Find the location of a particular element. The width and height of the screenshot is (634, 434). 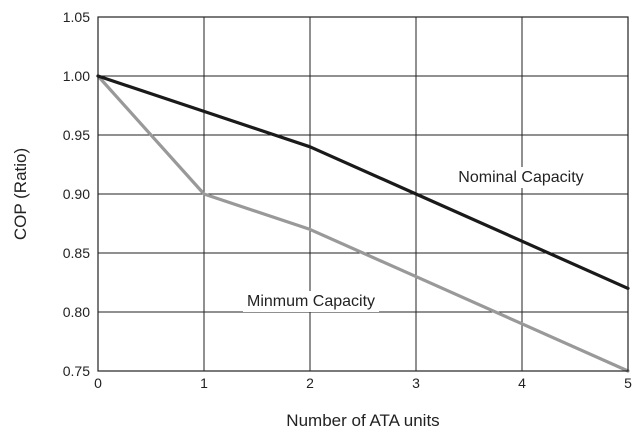

x-tick-label: 2 is located at coordinates (310, 383).